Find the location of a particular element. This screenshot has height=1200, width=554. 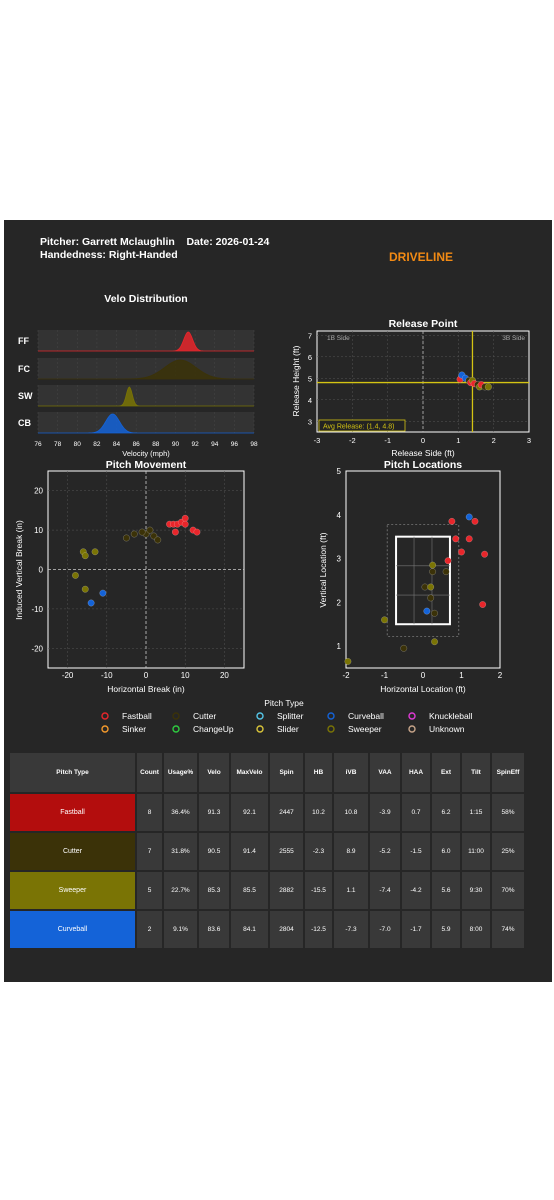

table-cell: 84.1 is located at coordinates (249, 929).